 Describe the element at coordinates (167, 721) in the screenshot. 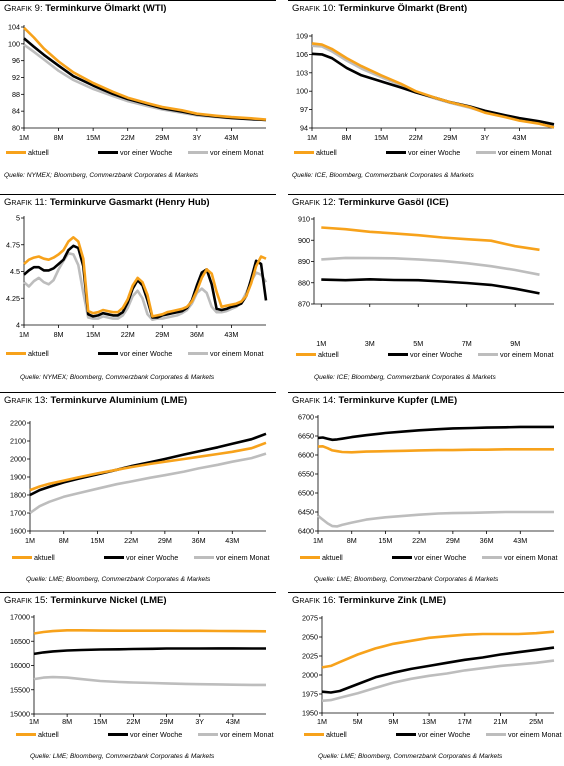

I see `x-tick-label: 29M` at that location.